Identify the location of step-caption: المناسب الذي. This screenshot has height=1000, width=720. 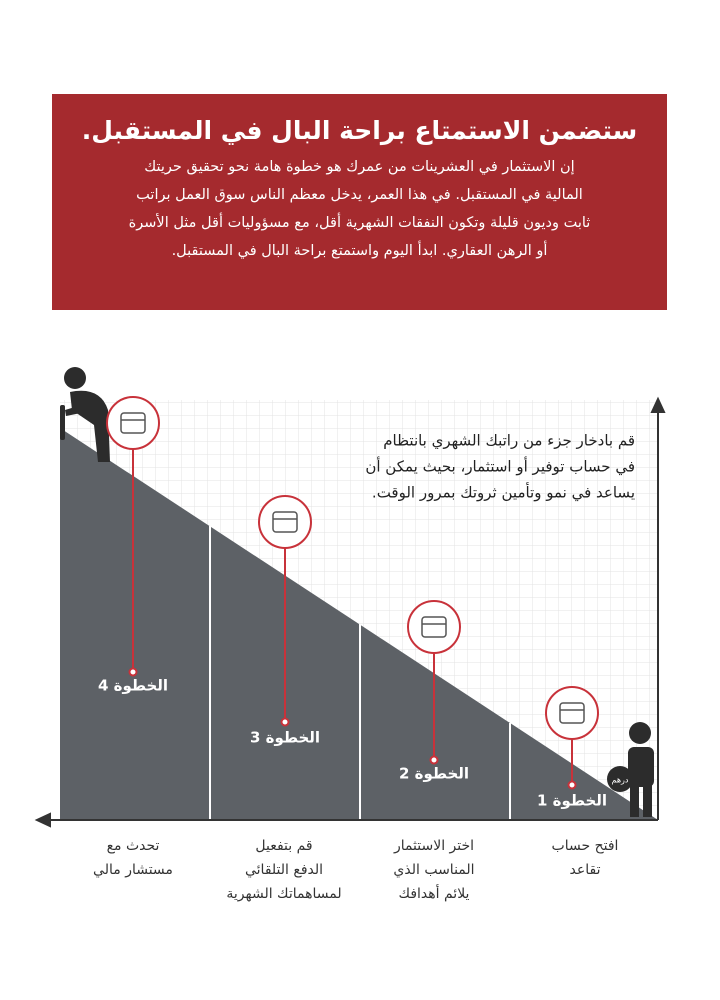
(433, 870).